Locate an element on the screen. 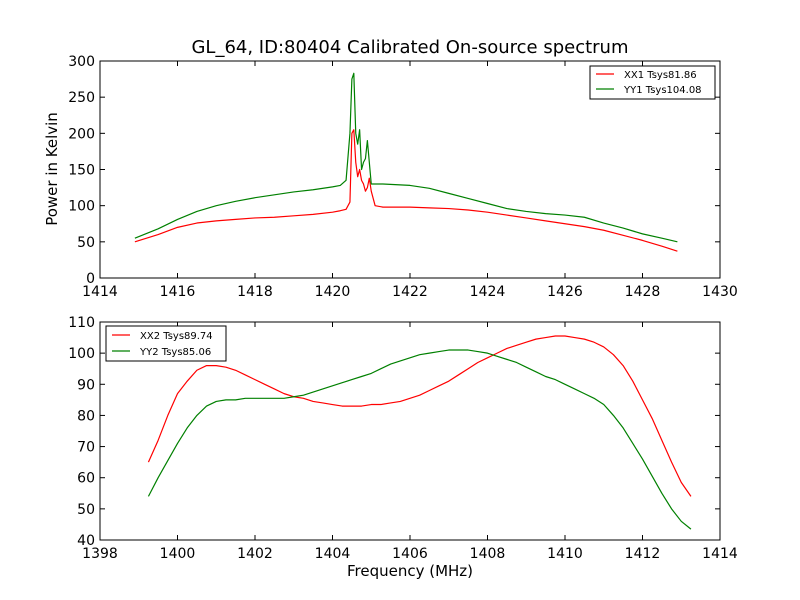 This screenshot has width=800, height=600. legend: XX2 Tsys89.74 YY2 Tsys85.06 is located at coordinates (166, 343).